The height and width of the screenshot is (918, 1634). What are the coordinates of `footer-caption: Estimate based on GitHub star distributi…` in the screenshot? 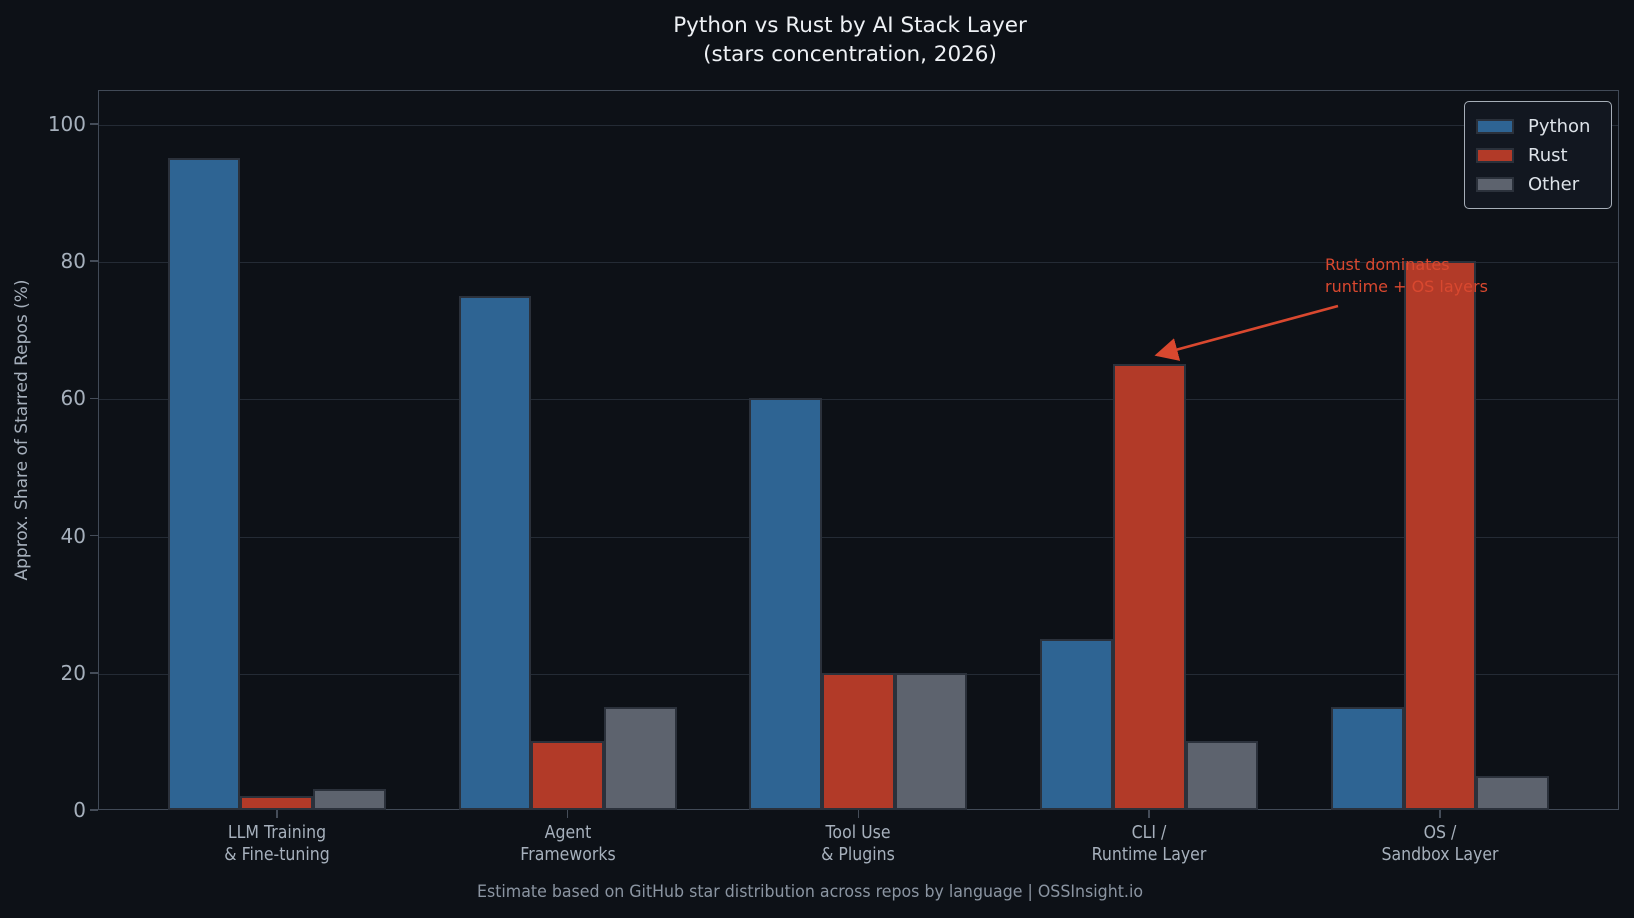 It's located at (810, 892).